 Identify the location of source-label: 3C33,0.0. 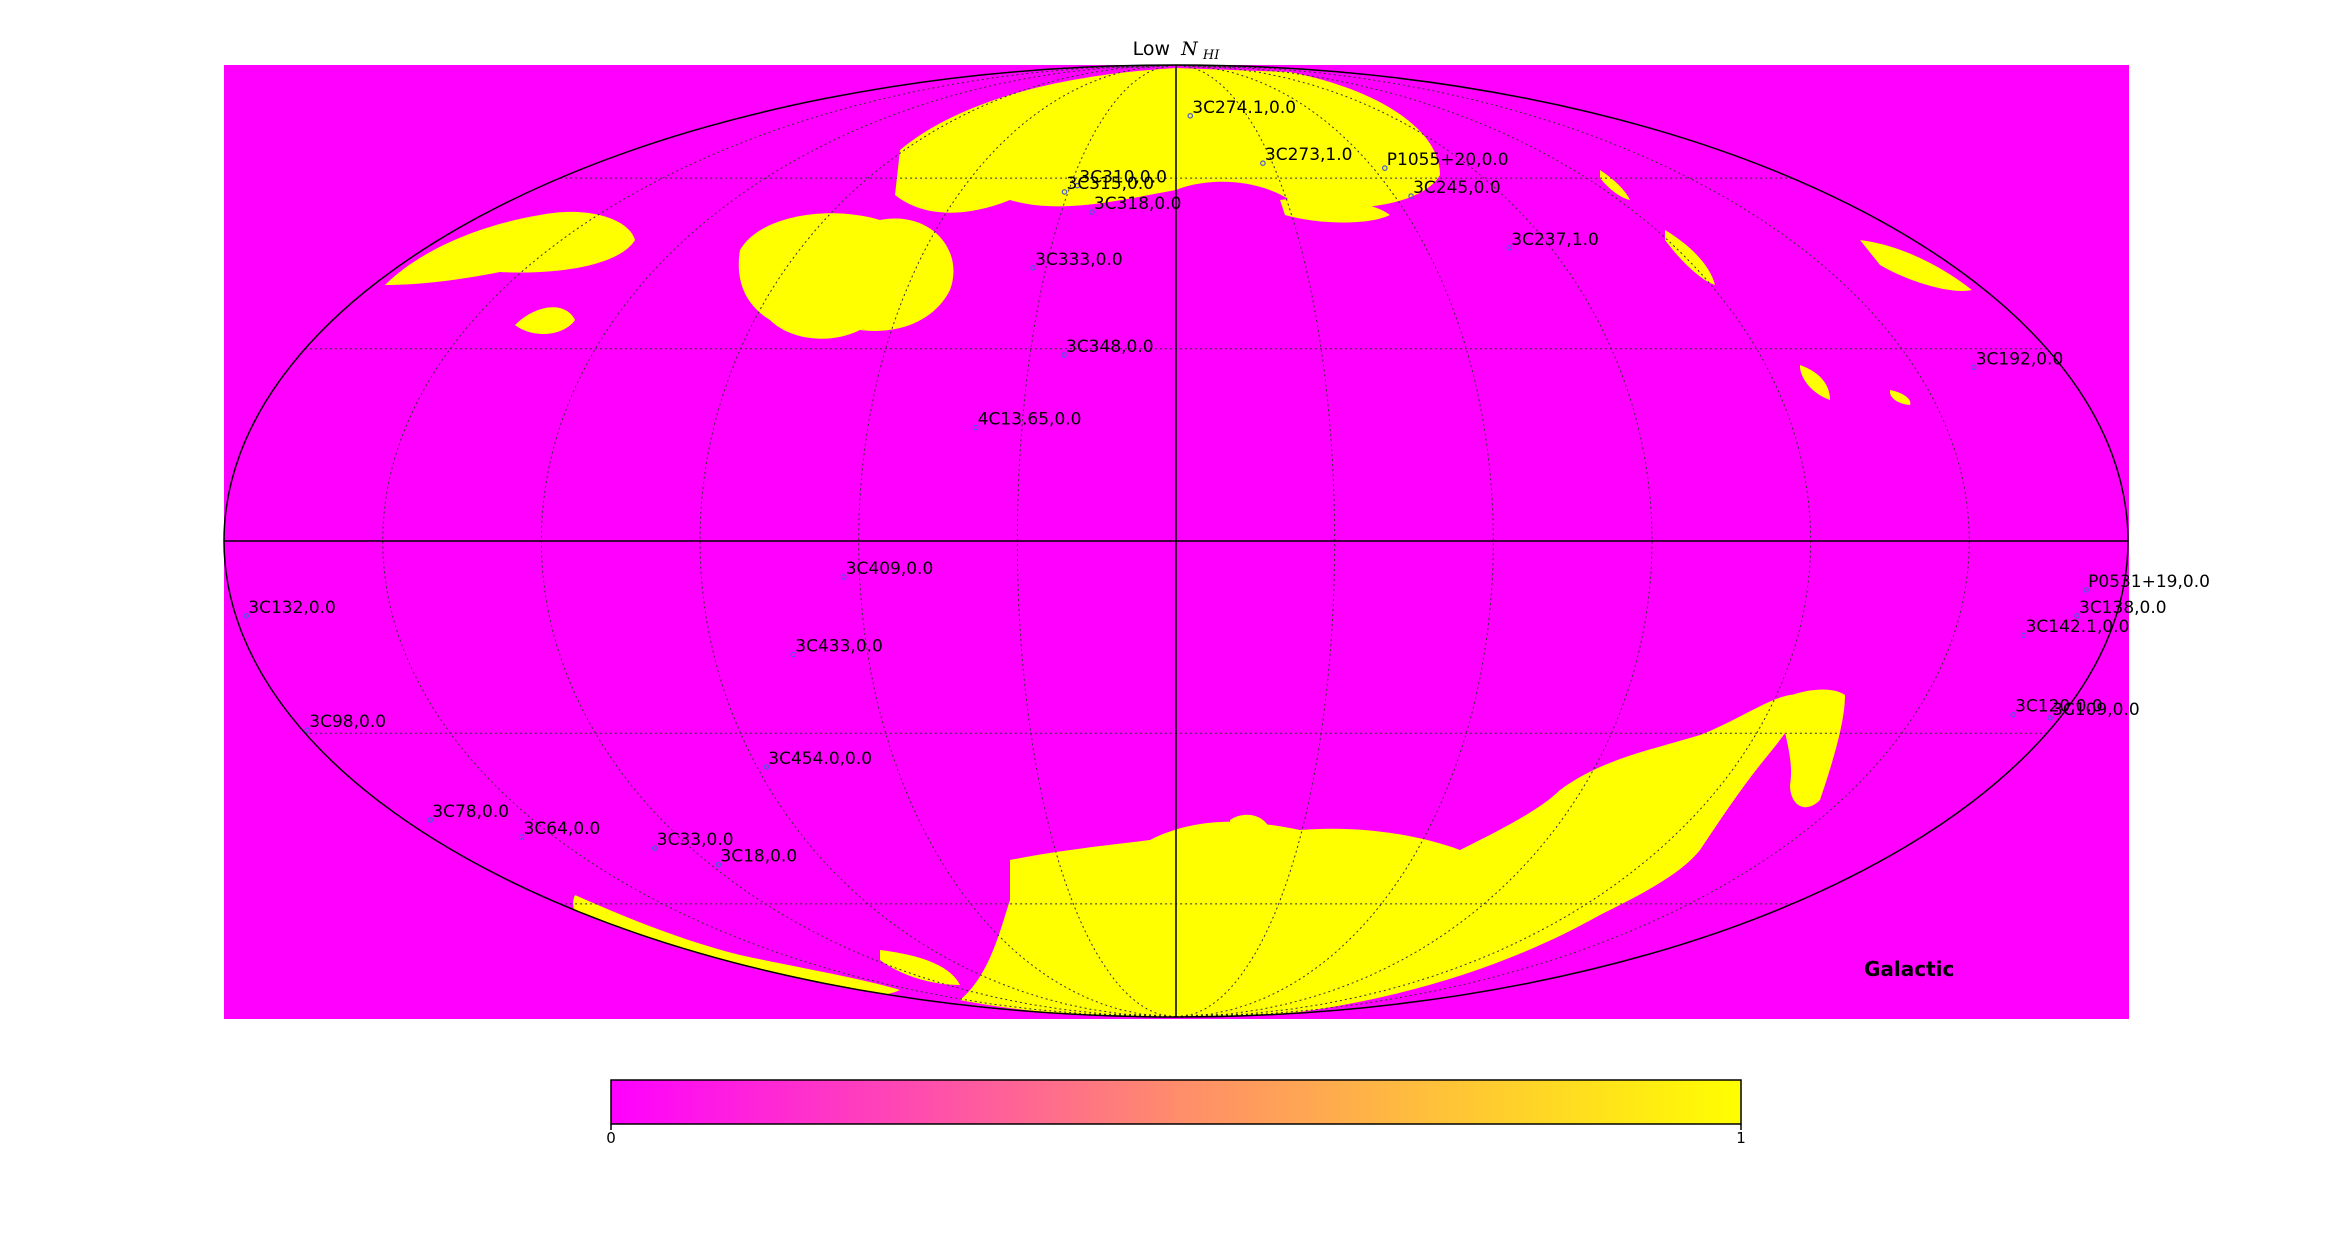
(695, 840).